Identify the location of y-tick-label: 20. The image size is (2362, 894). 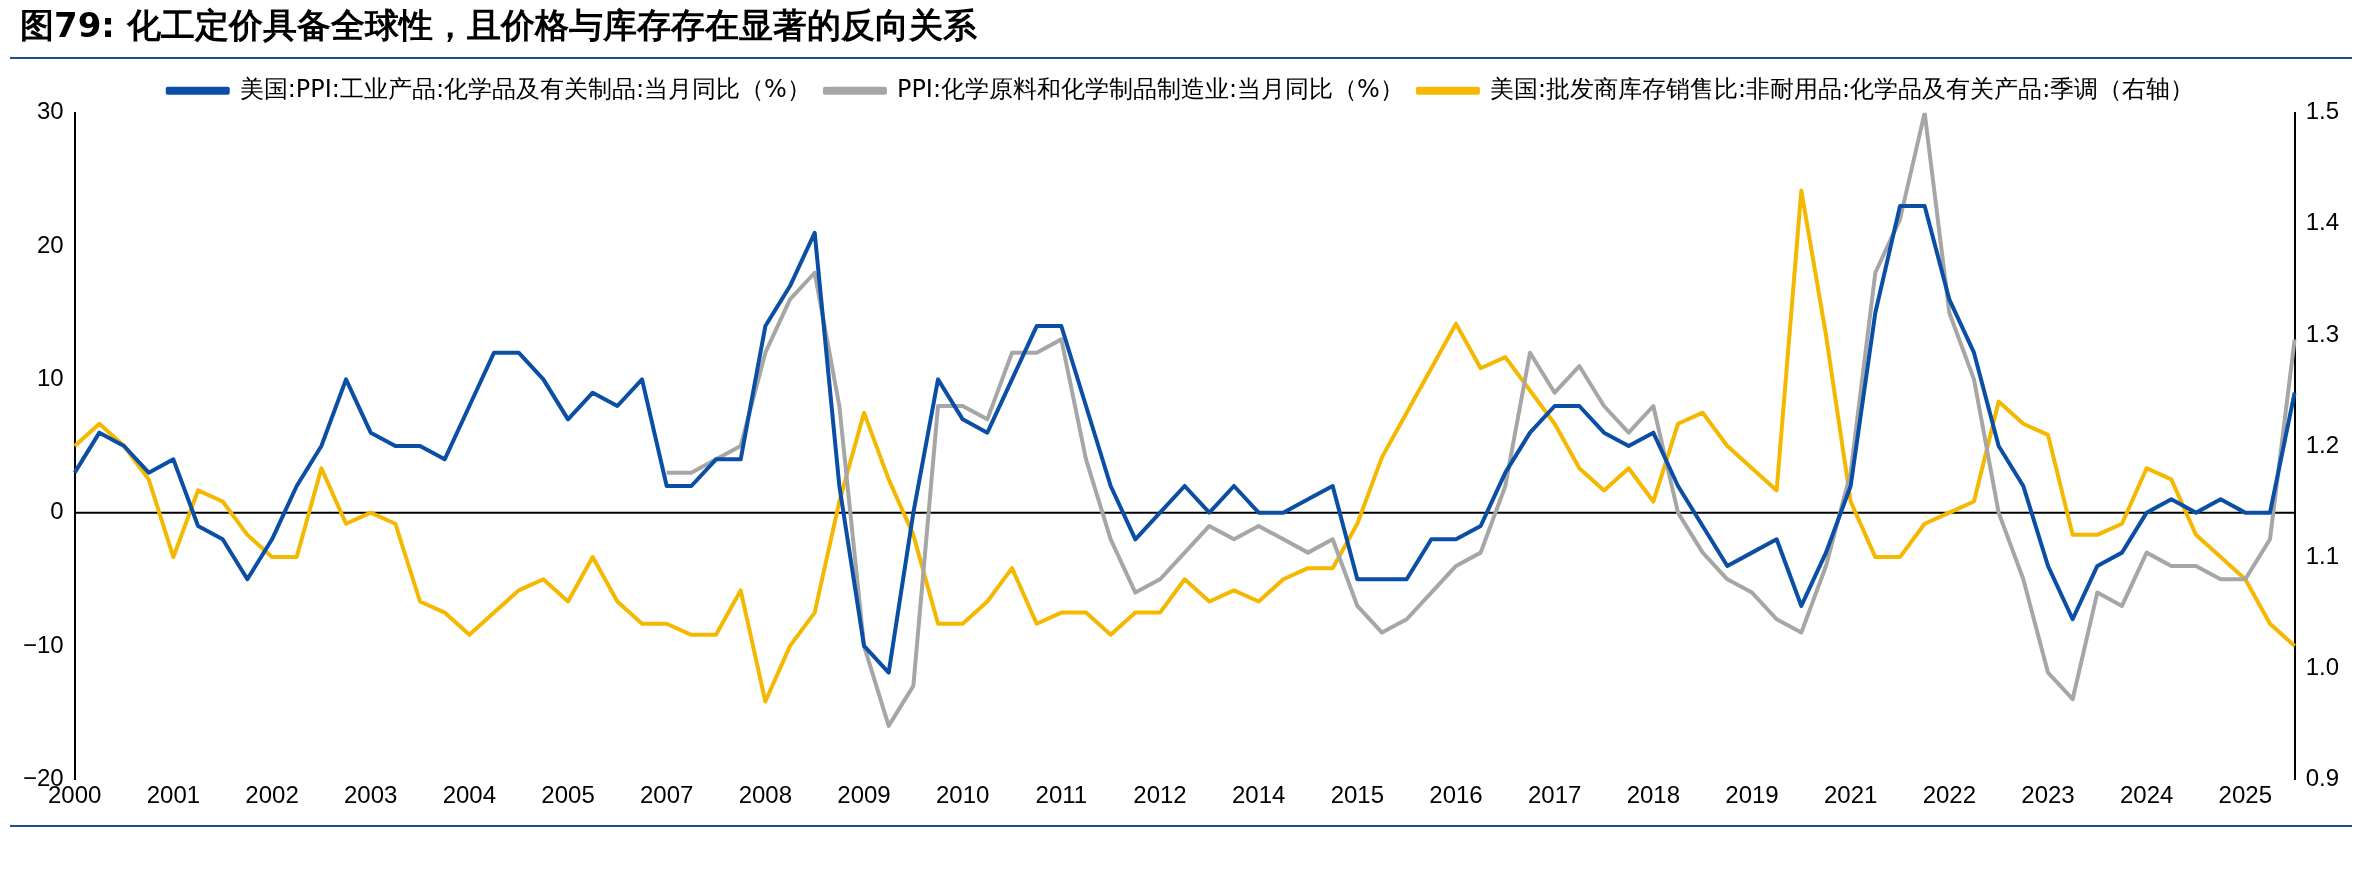
(50, 244).